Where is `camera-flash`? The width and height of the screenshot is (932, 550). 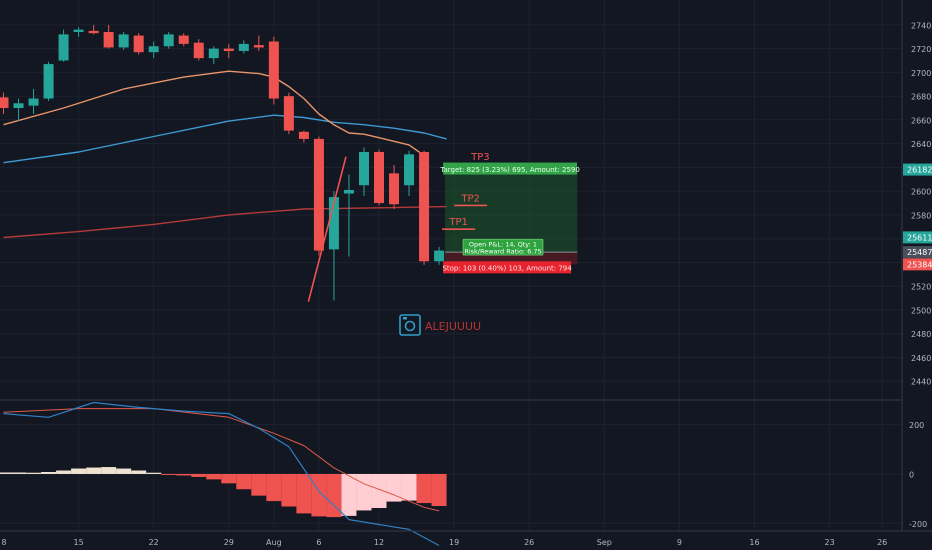
camera-flash is located at coordinates (405, 318).